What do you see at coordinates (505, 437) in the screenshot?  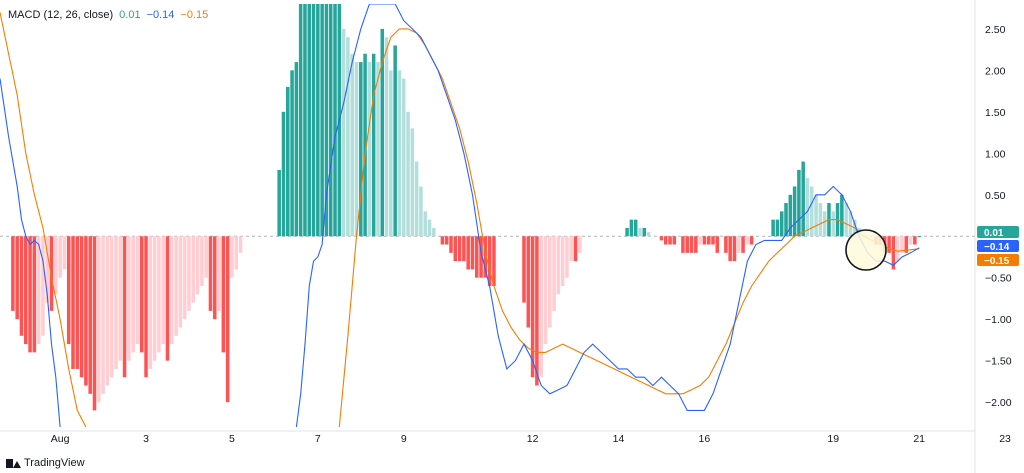 I see `time-axis: Aug 3 5 7 9 12 14 16 19 21 23` at bounding box center [505, 437].